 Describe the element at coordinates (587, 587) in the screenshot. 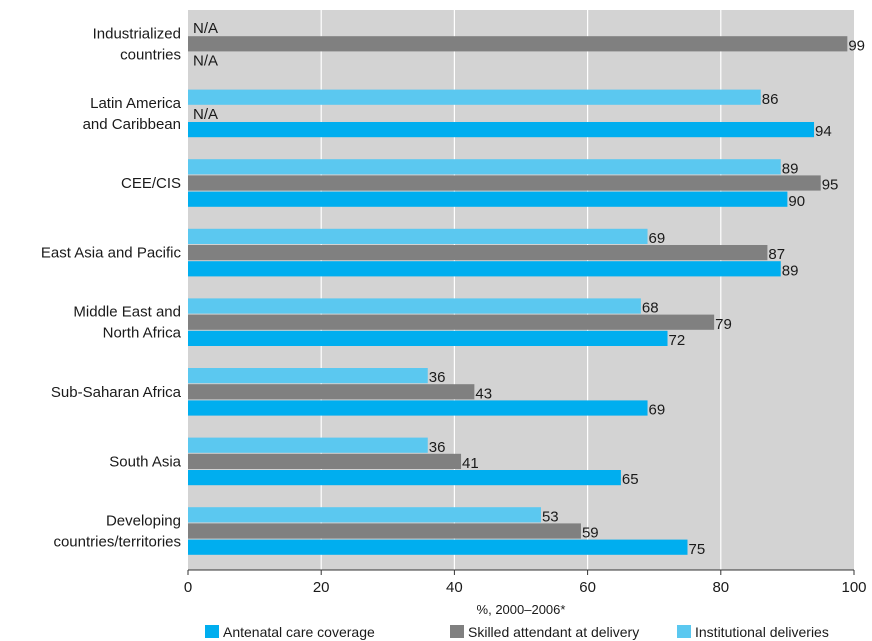

I see `tick-label: 60` at that location.